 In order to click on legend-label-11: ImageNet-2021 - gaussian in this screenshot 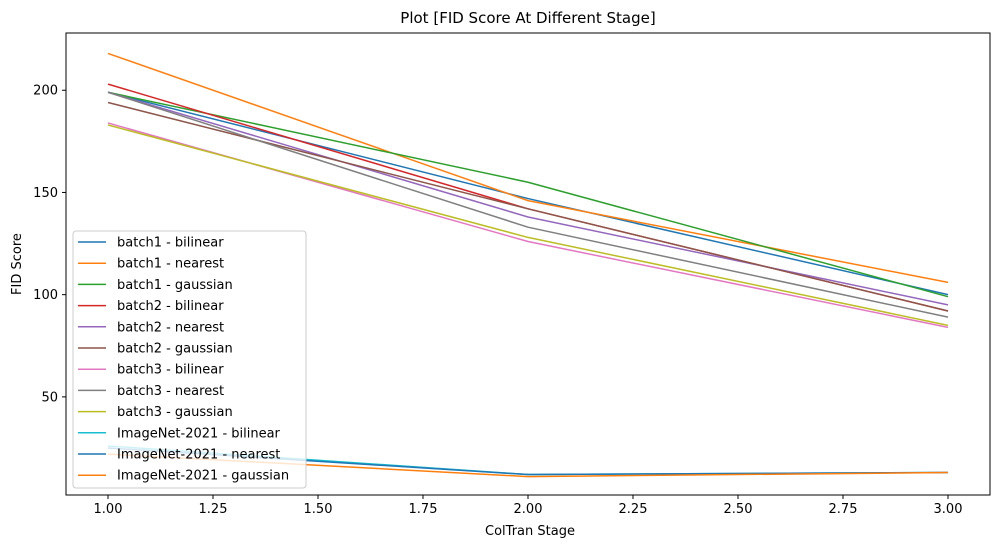, I will do `click(203, 476)`.